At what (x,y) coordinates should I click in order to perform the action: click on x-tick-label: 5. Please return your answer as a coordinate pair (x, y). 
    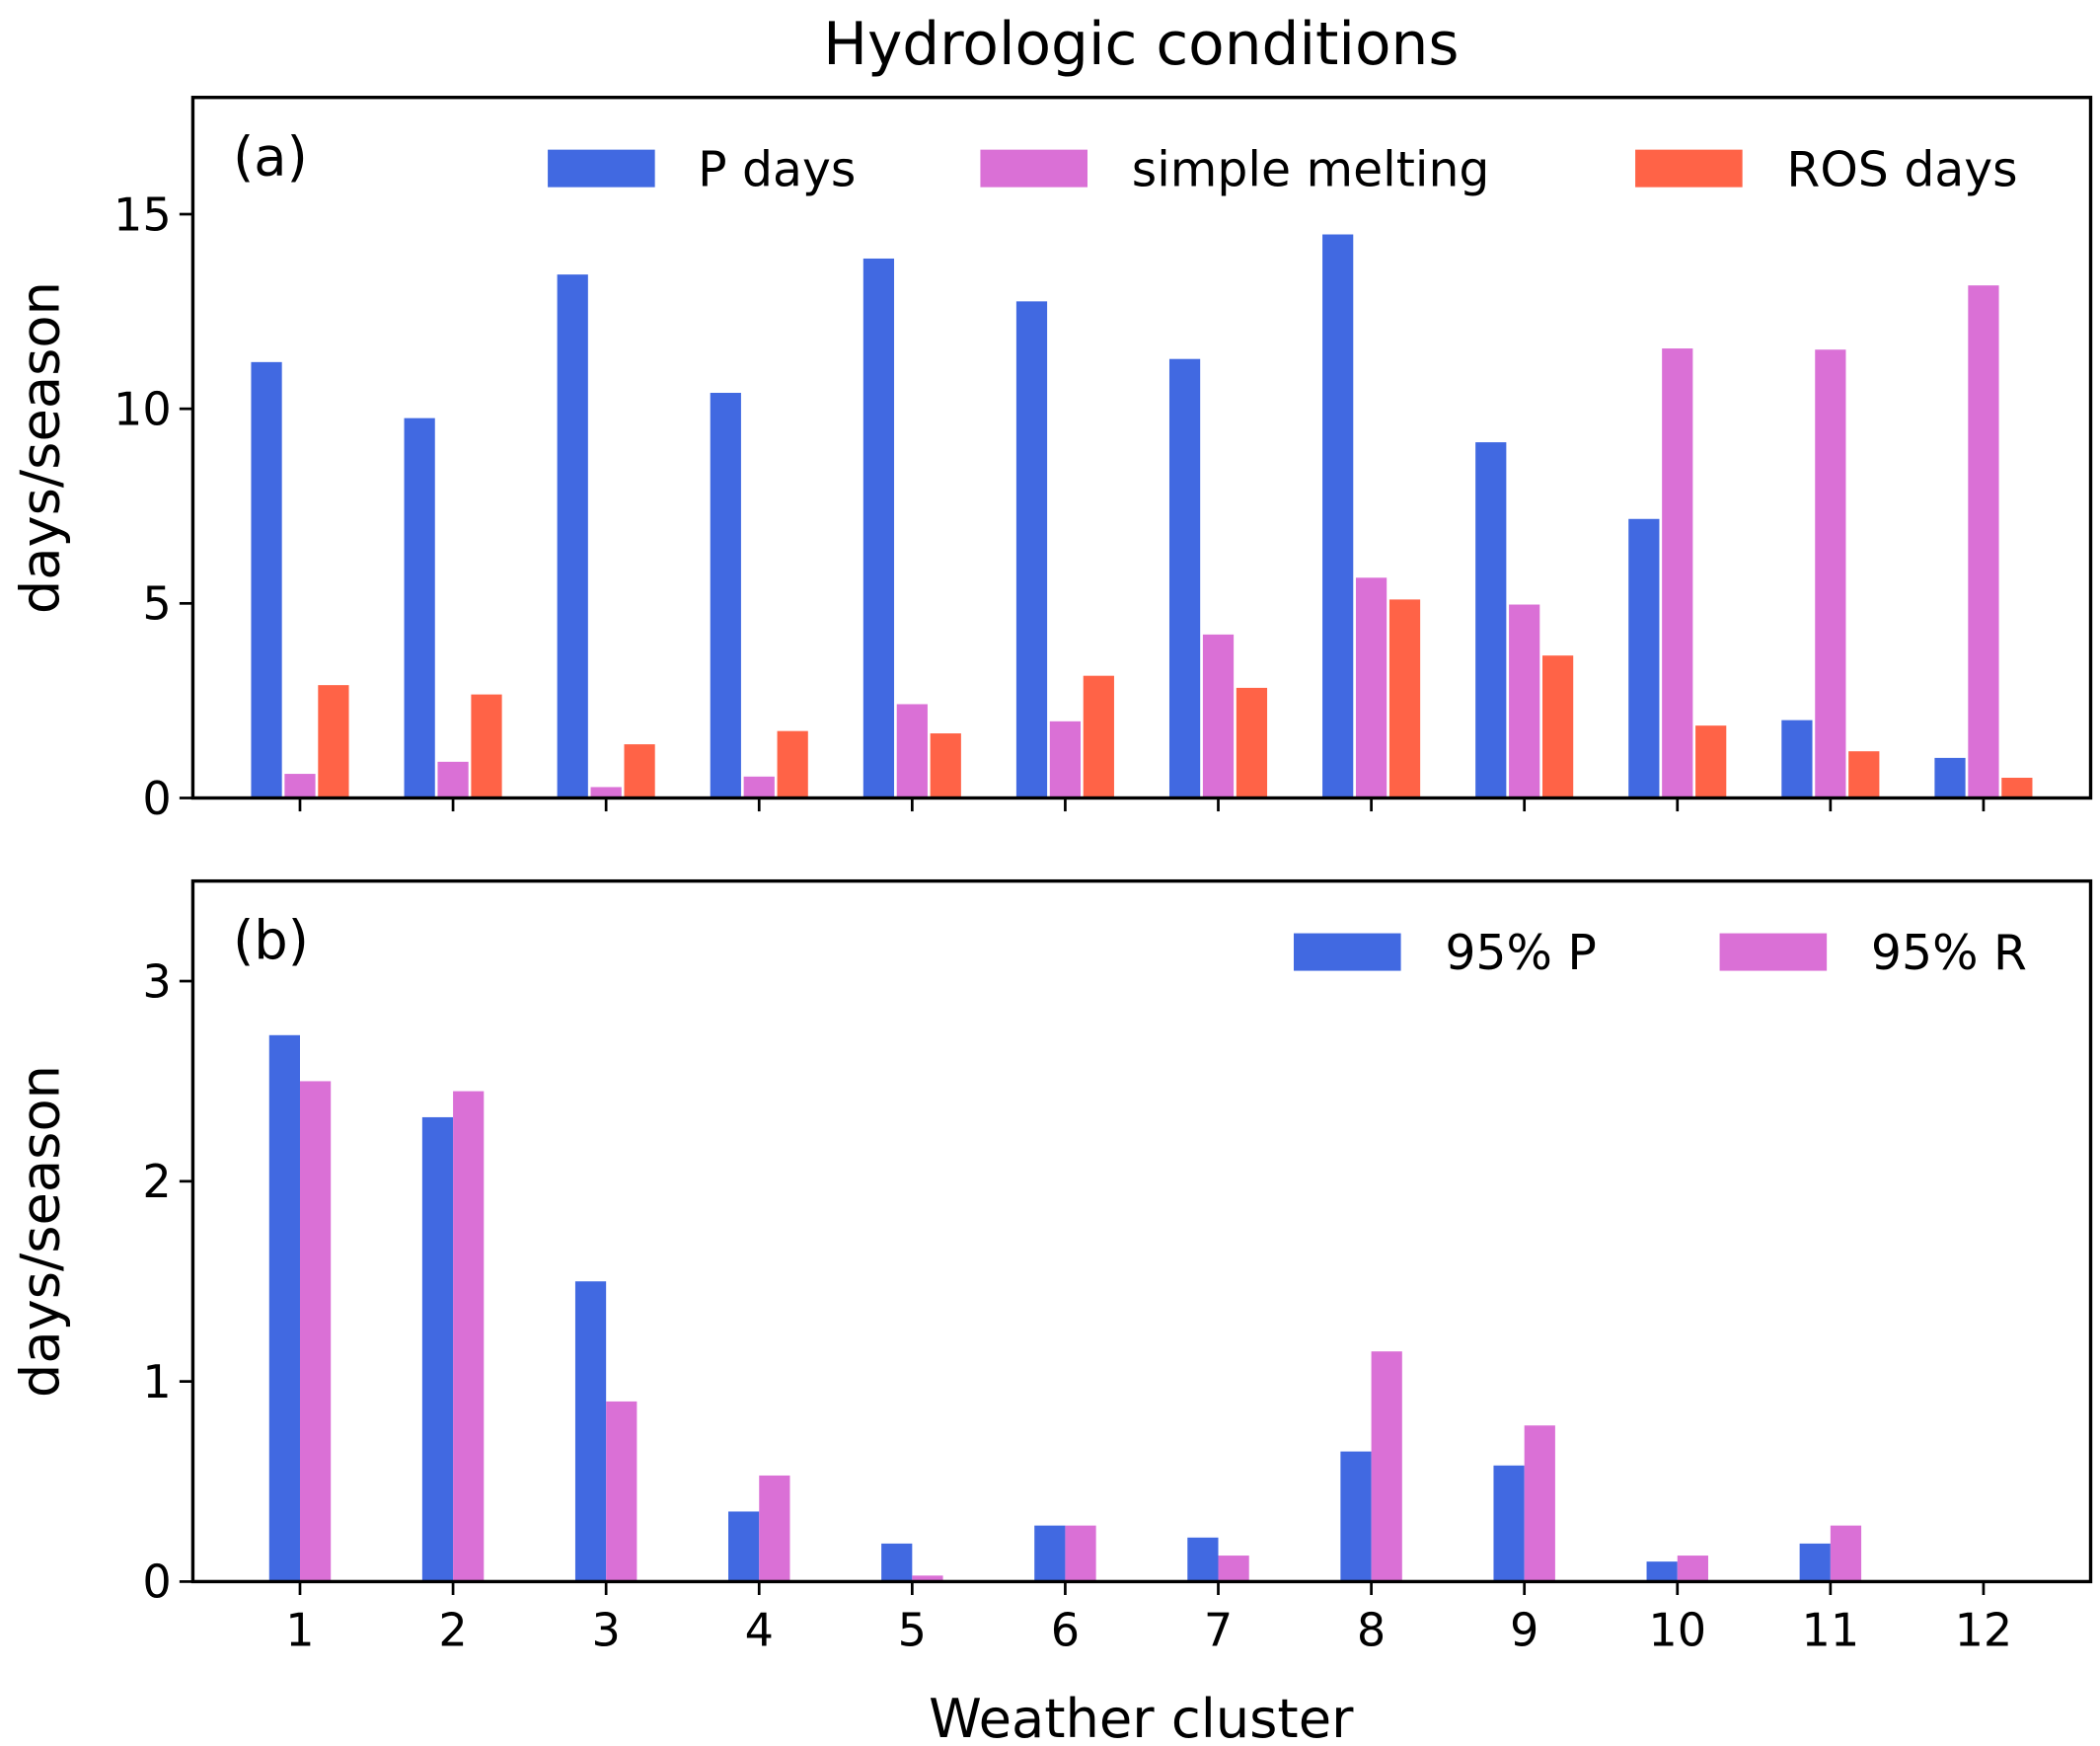
    Looking at the image, I should click on (912, 1630).